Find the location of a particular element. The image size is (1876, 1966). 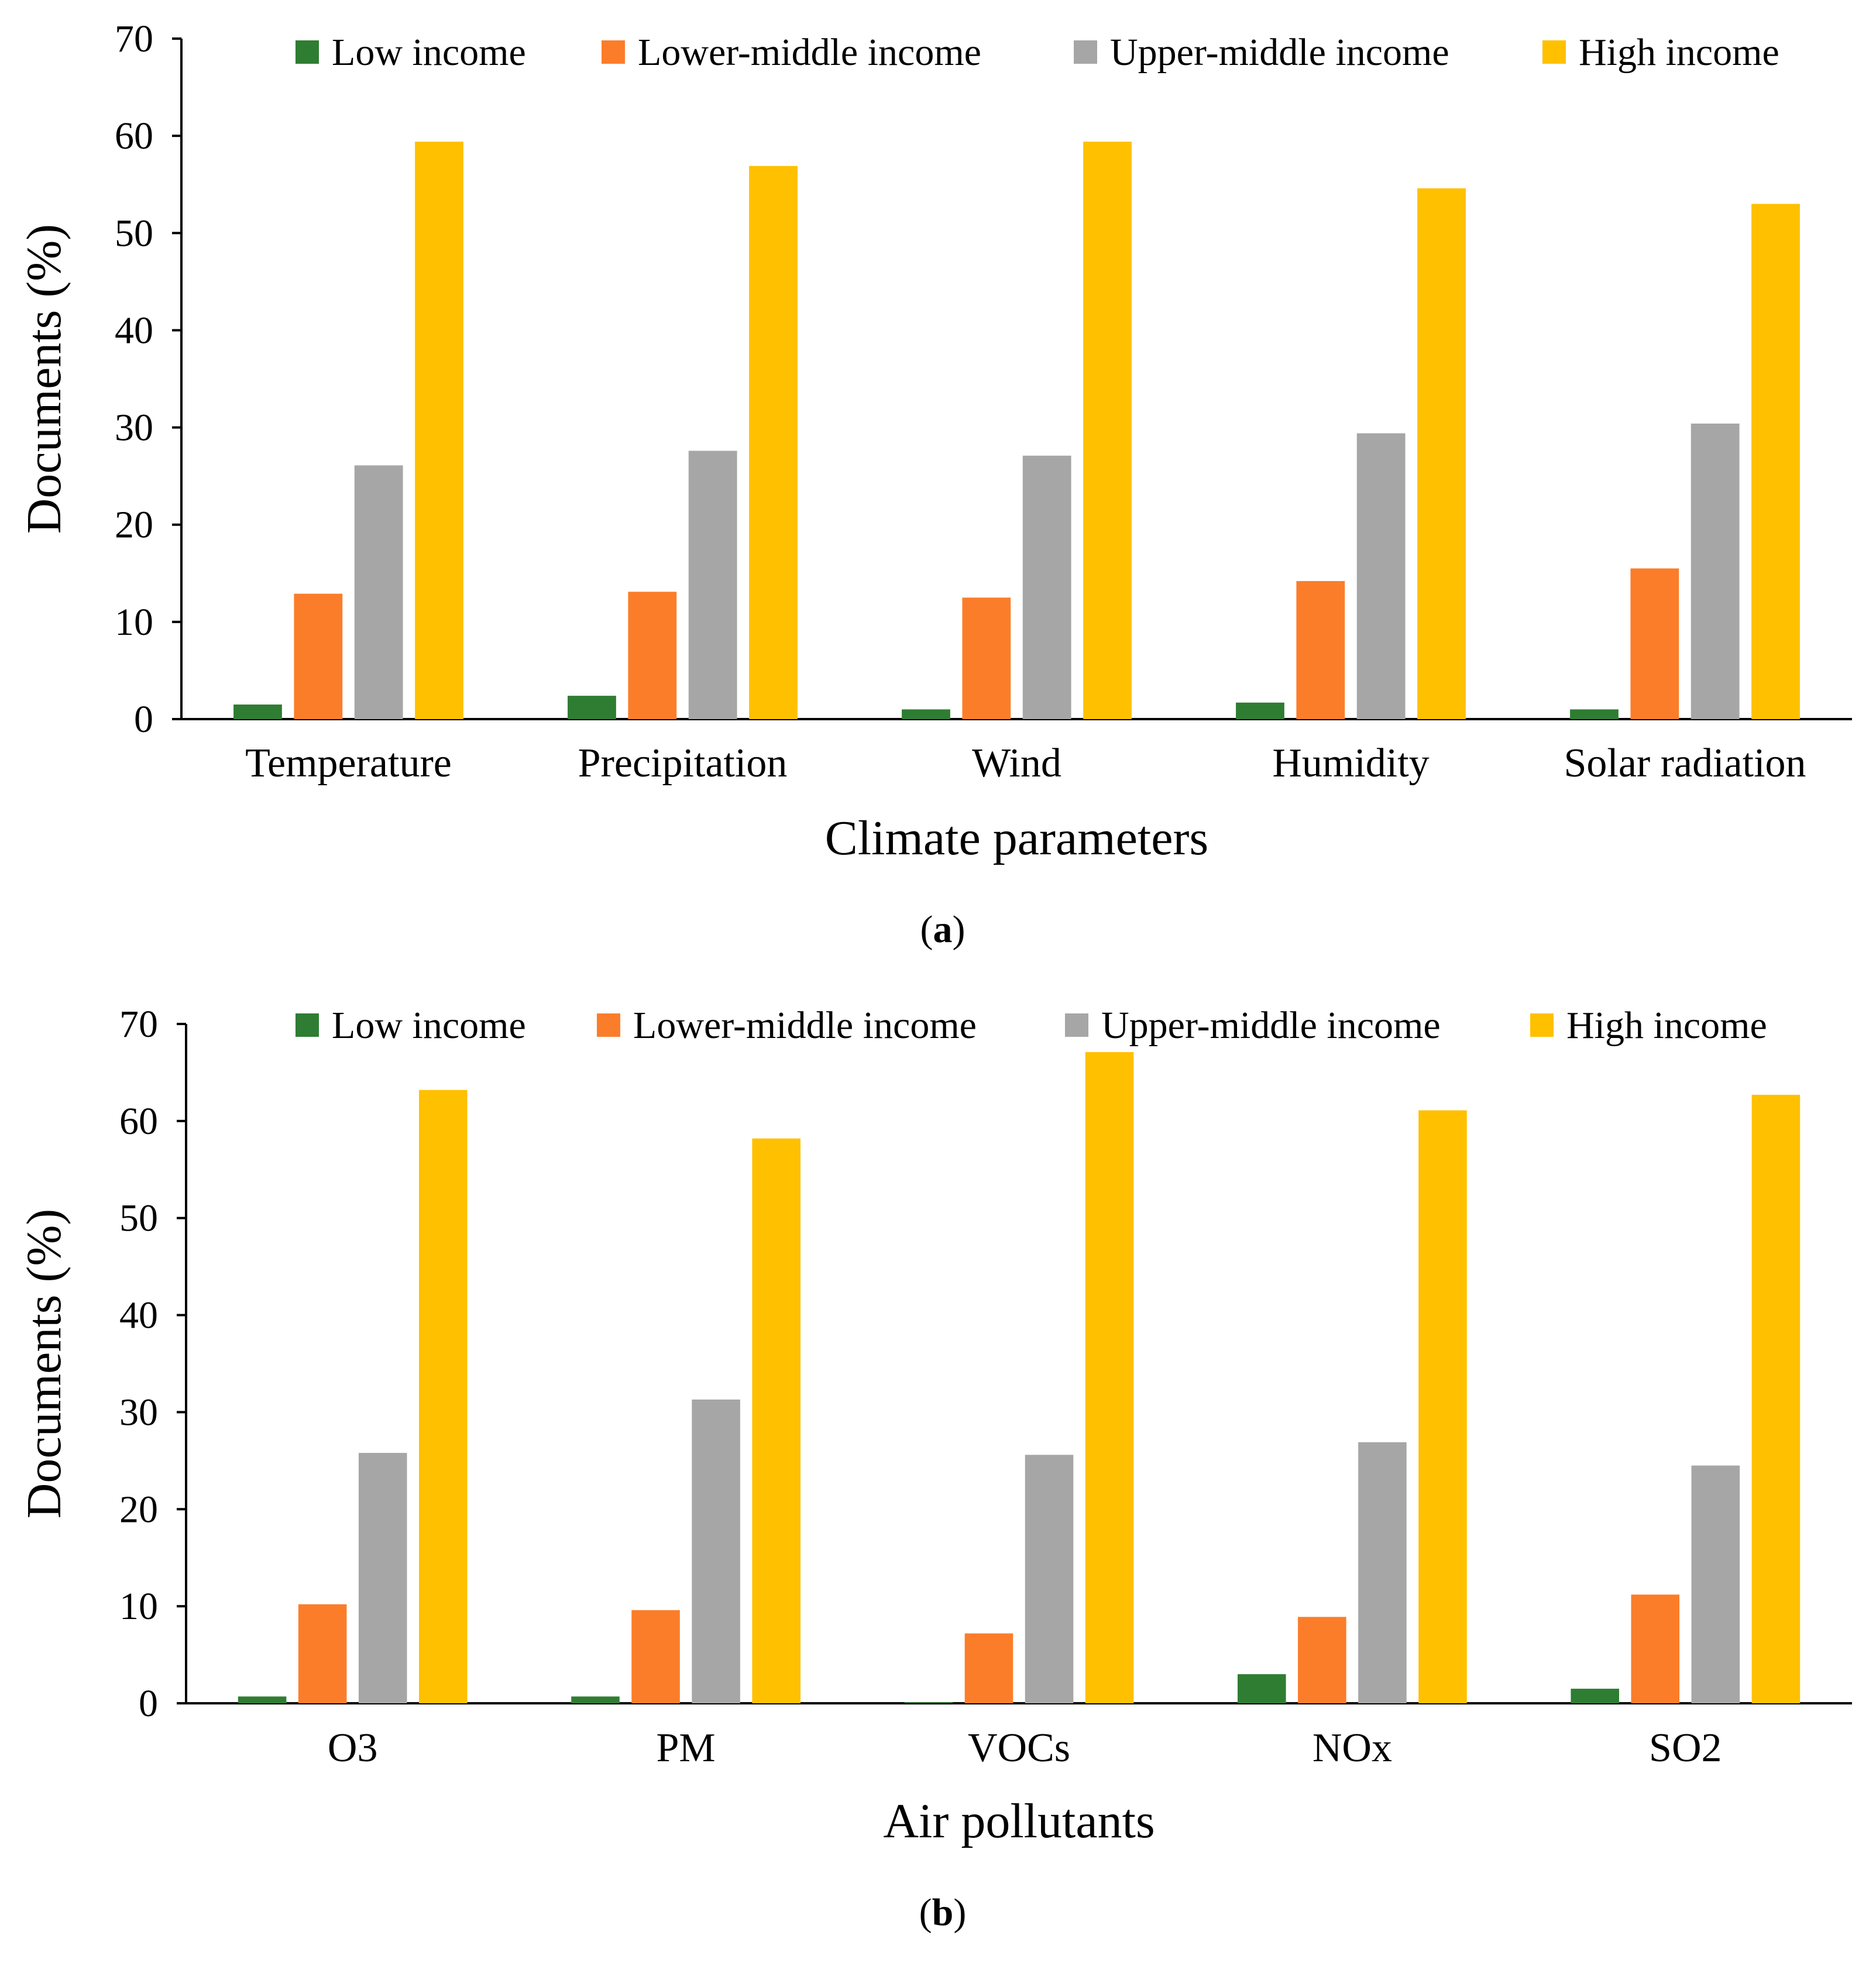

bar-low-income-nox is located at coordinates (1262, 1688).